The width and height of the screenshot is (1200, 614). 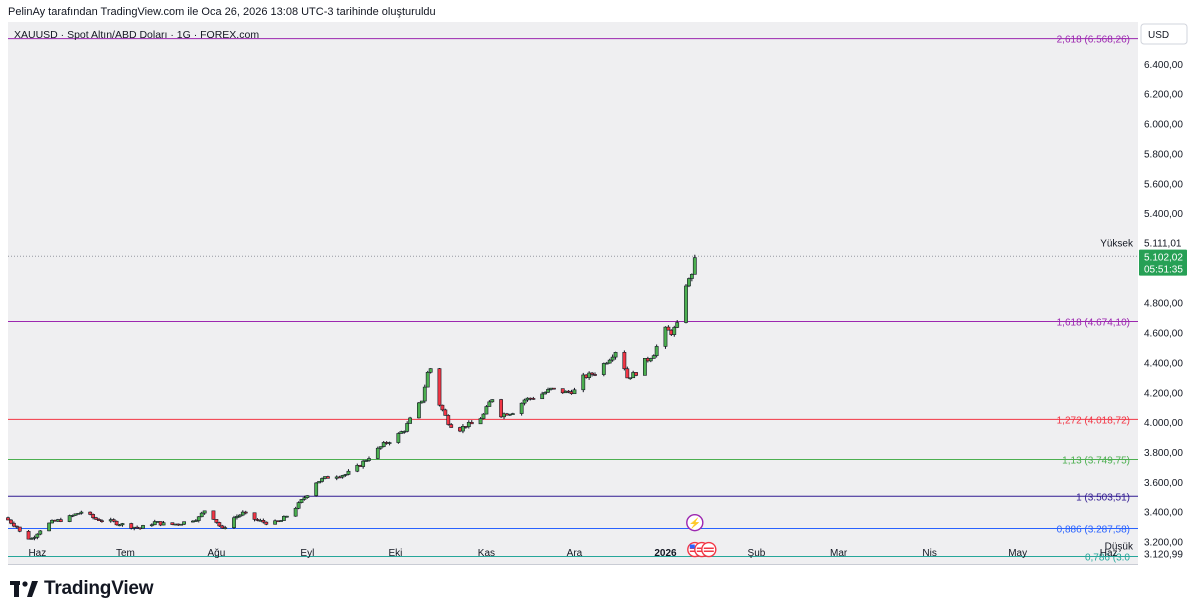 I want to click on lightning-event-icon, so click(x=695, y=522).